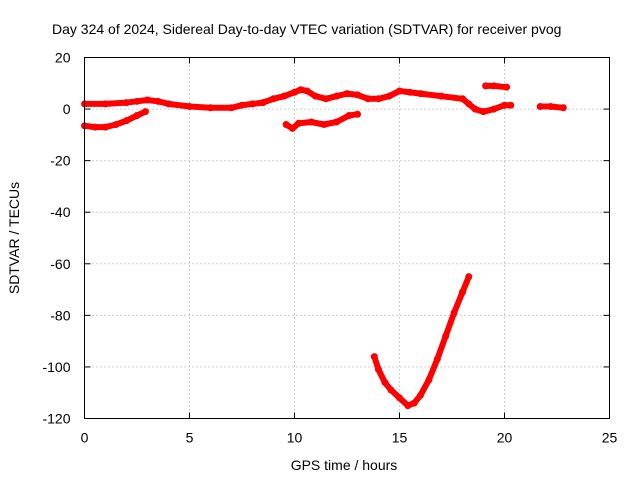  Describe the element at coordinates (60, 264) in the screenshot. I see `y-tick-label: -60` at that location.